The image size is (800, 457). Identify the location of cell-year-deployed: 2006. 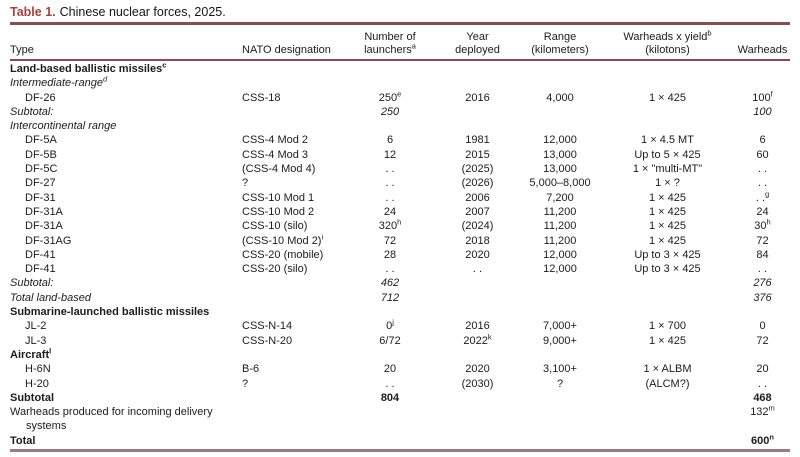
(477, 197).